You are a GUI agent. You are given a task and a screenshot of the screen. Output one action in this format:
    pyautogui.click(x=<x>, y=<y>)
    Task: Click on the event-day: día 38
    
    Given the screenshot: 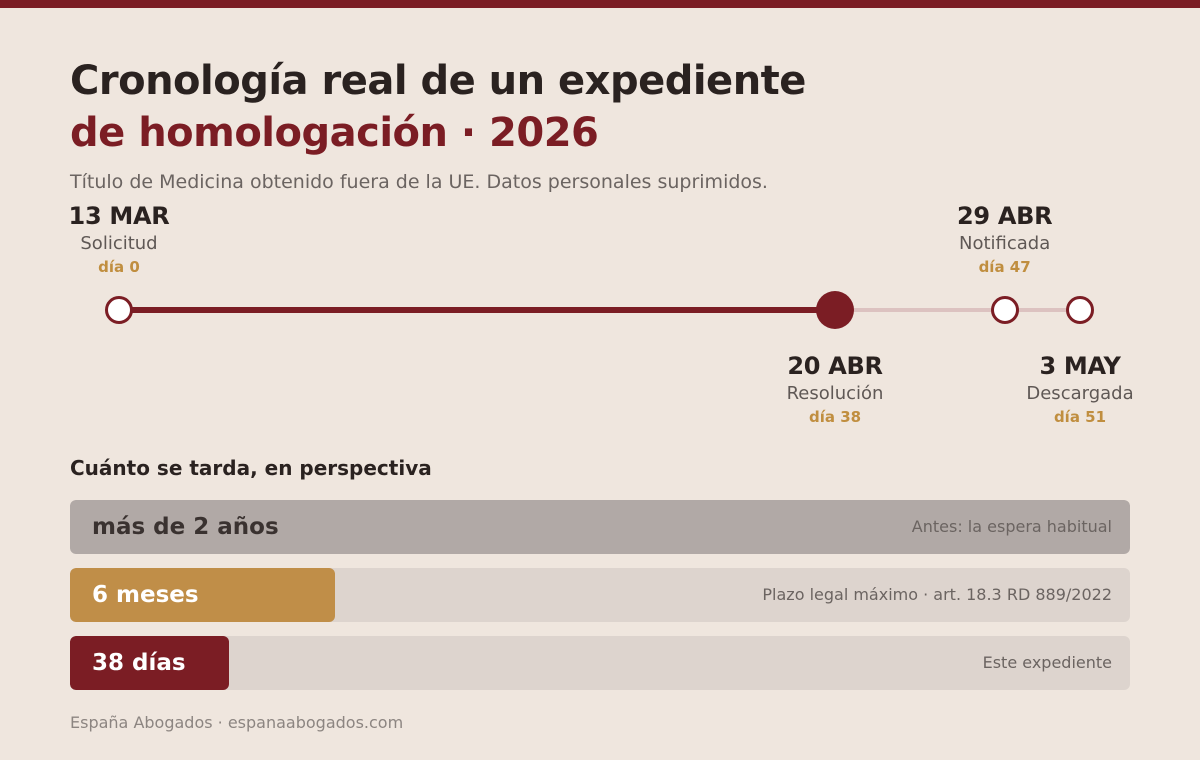 What is the action you would take?
    pyautogui.click(x=835, y=417)
    